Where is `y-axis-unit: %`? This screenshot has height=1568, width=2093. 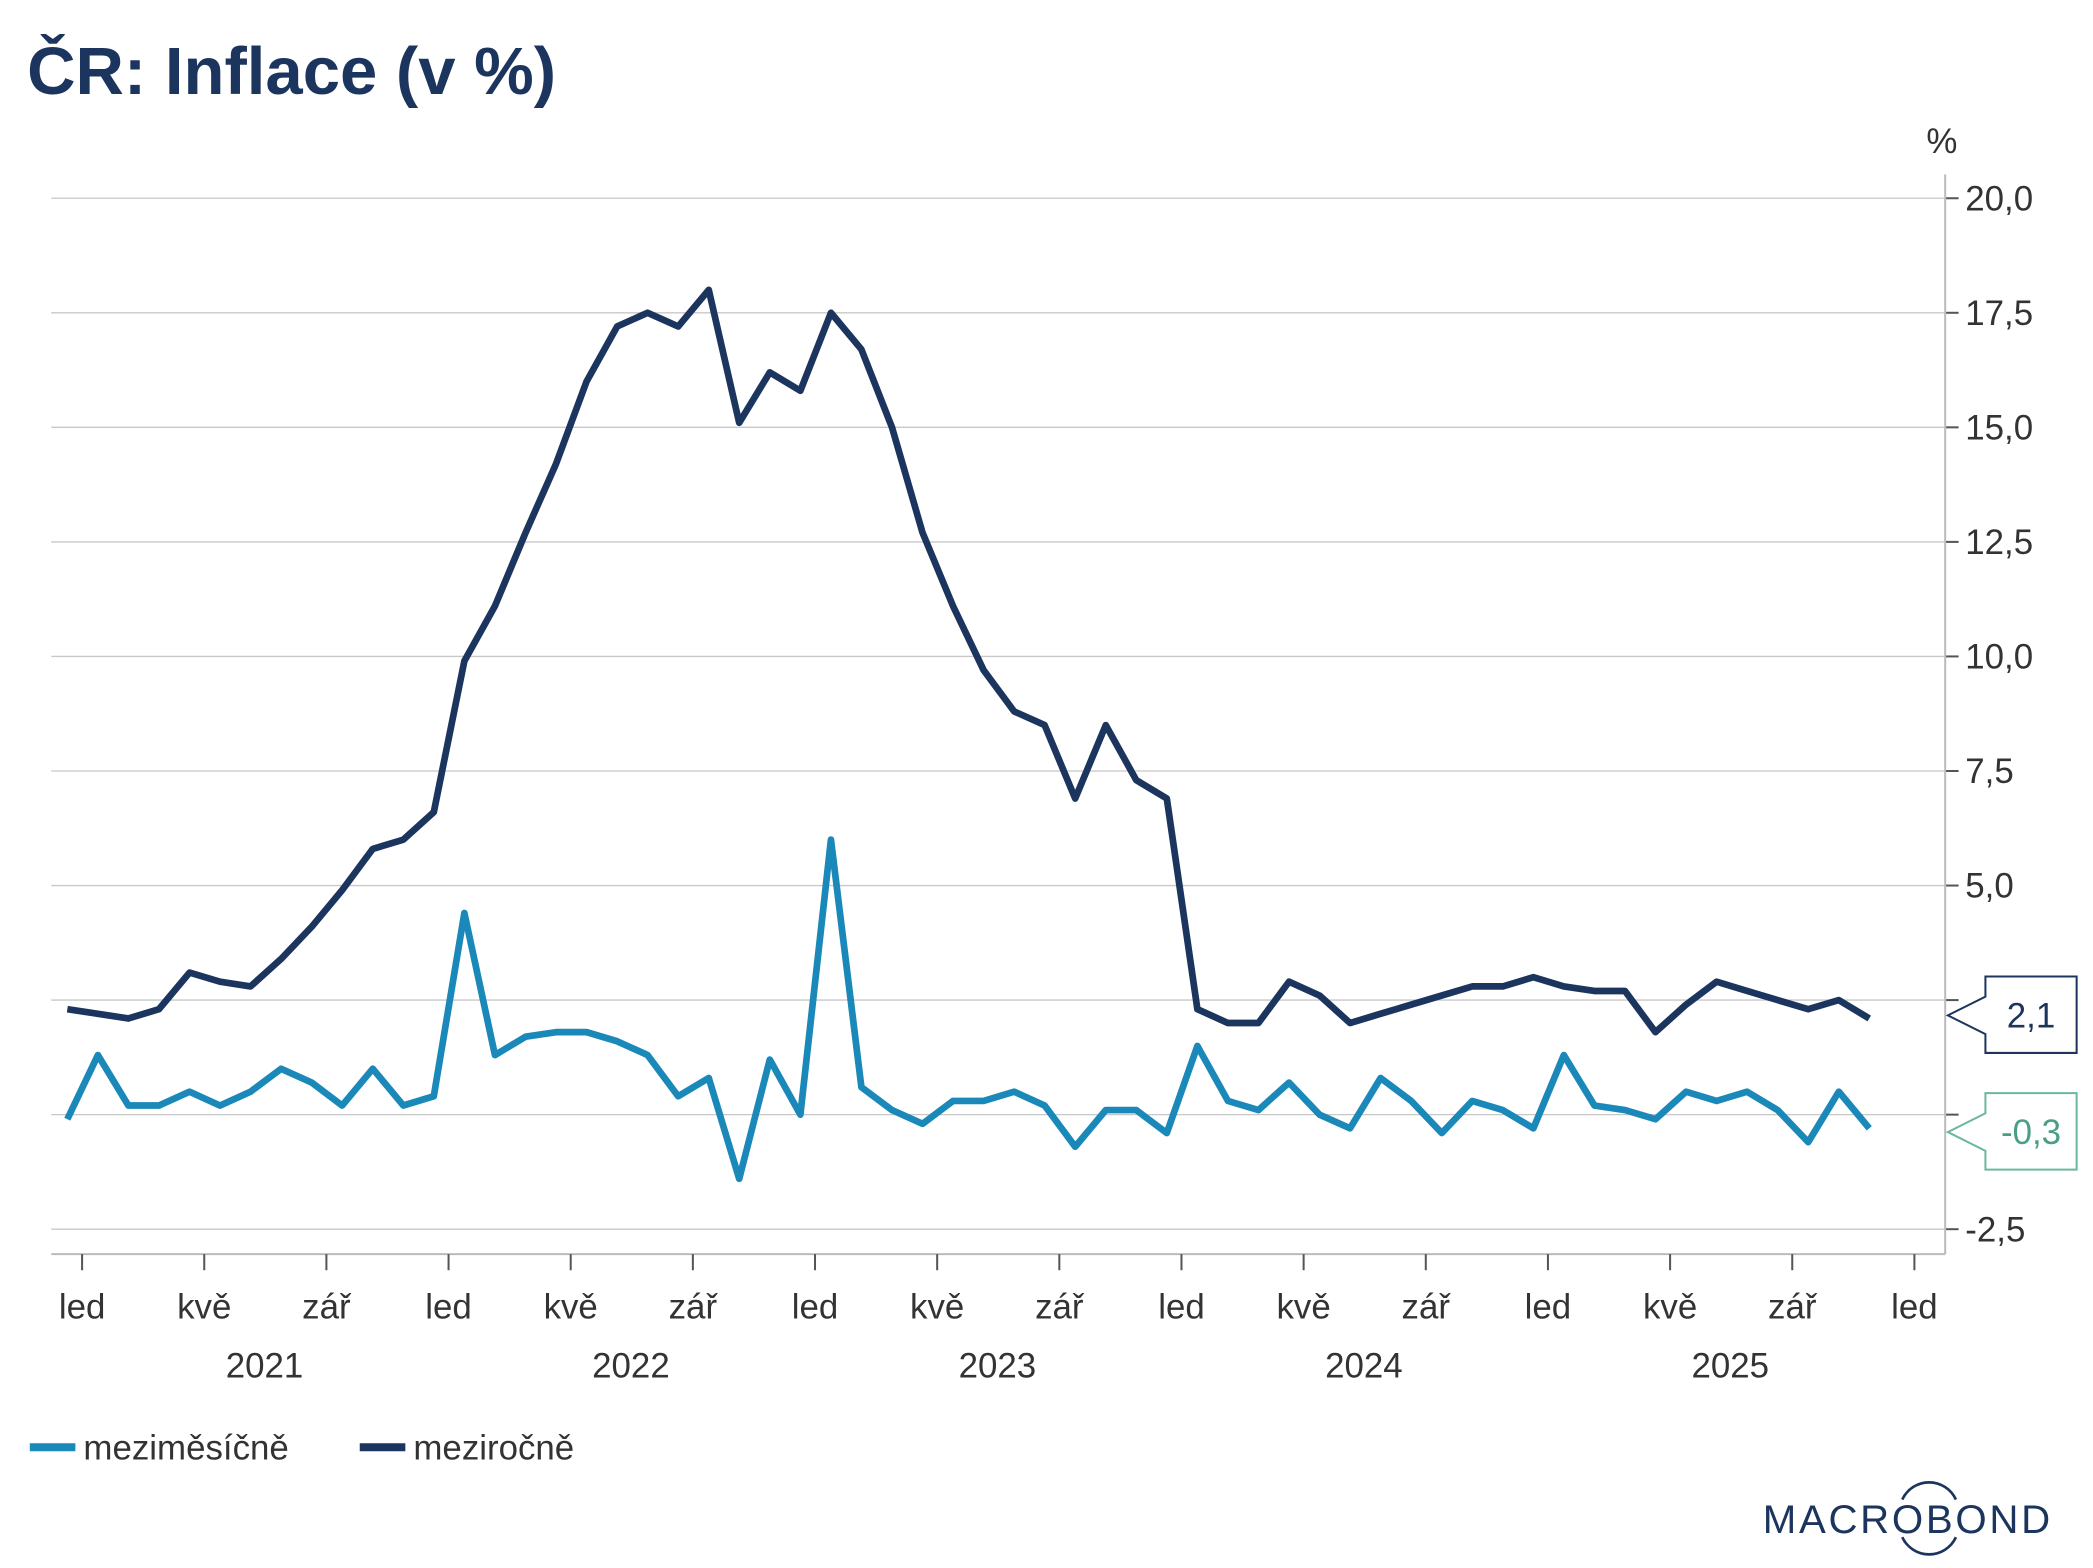 y-axis-unit: % is located at coordinates (1941, 141).